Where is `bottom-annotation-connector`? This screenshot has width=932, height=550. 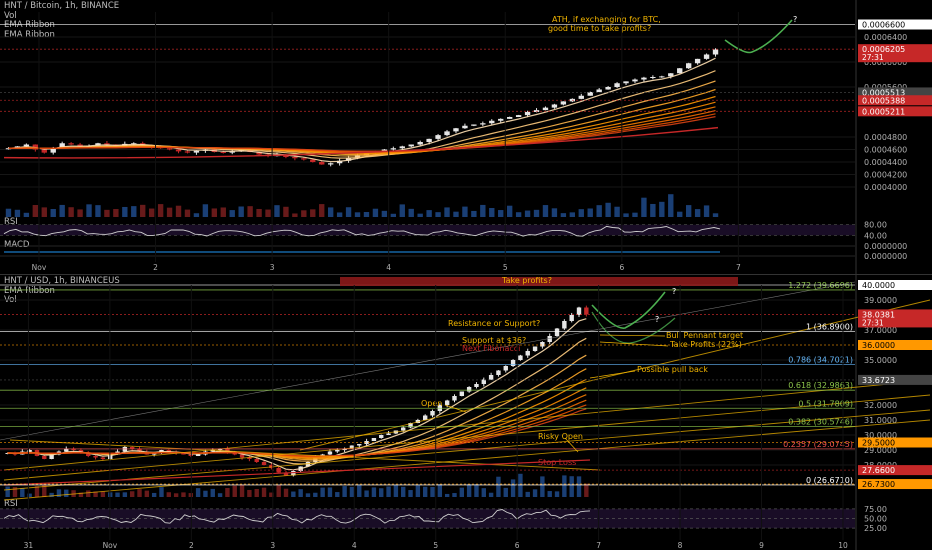 bottom-annotation-connector is located at coordinates (612, 374).